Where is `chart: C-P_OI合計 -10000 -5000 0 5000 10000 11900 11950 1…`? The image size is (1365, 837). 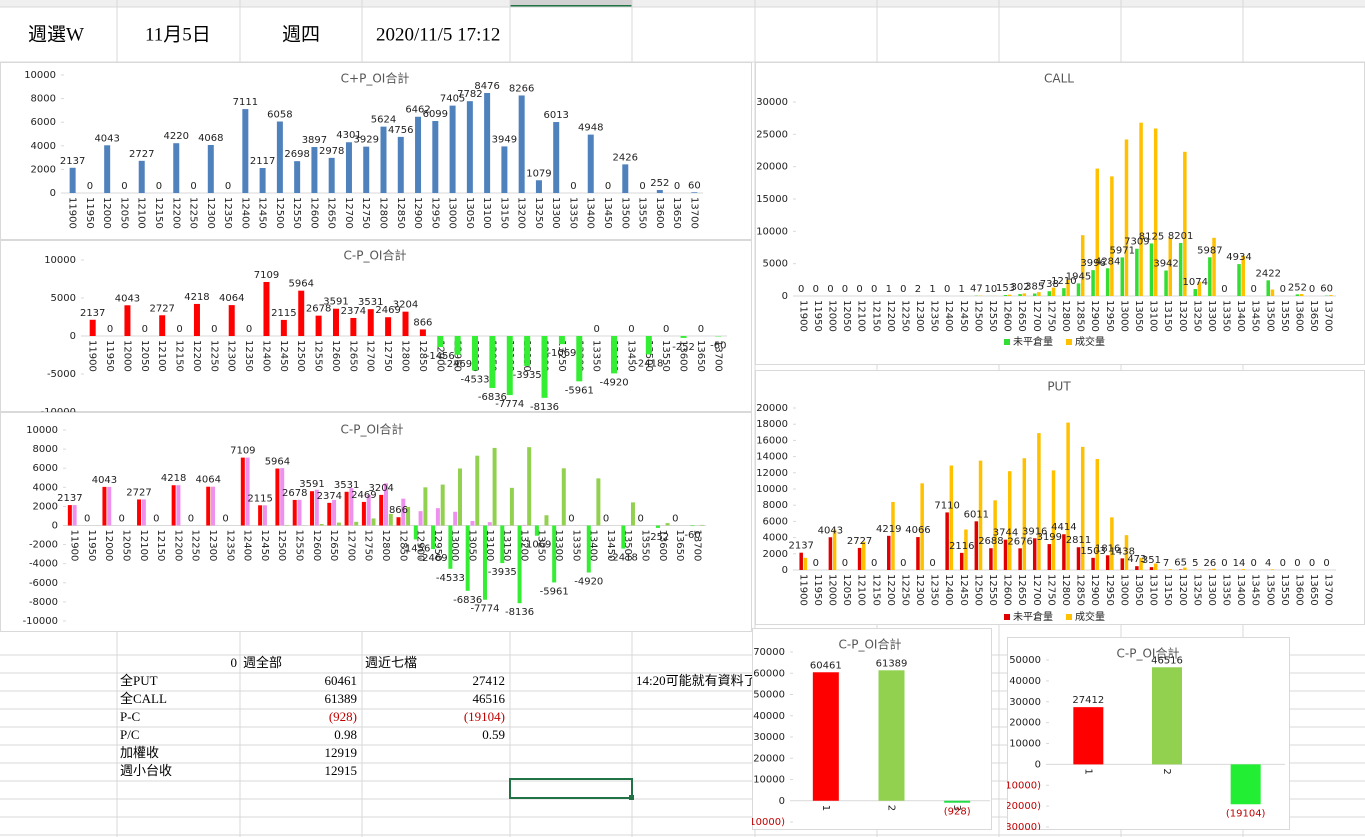 chart: C-P_OI合計 -10000 -5000 0 5000 10000 11900 11950 1… is located at coordinates (376, 326).